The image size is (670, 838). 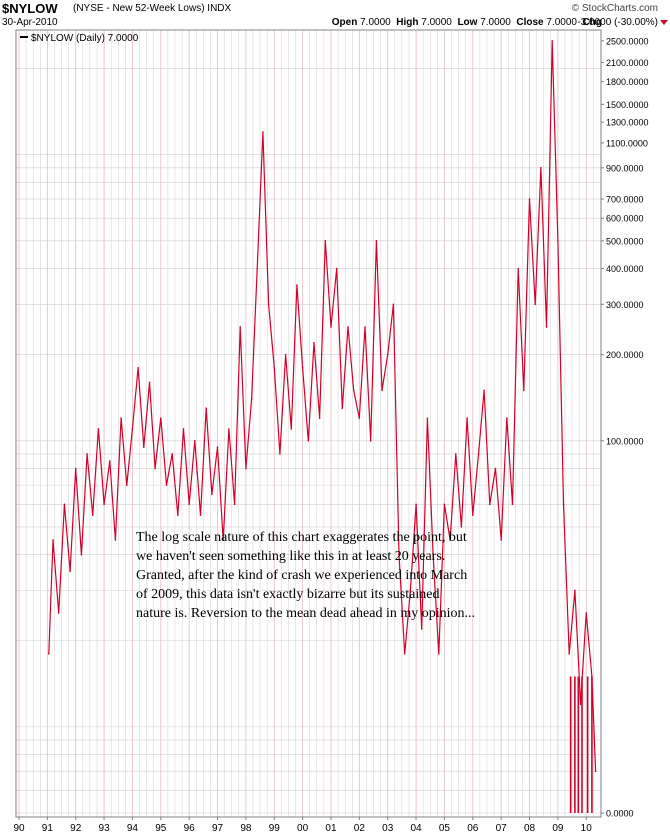 What do you see at coordinates (587, 828) in the screenshot?
I see `x-tick-label: 10` at bounding box center [587, 828].